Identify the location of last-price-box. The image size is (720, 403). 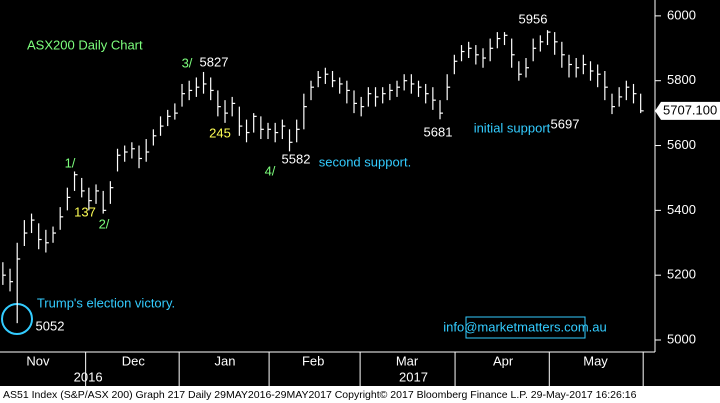
(687, 110).